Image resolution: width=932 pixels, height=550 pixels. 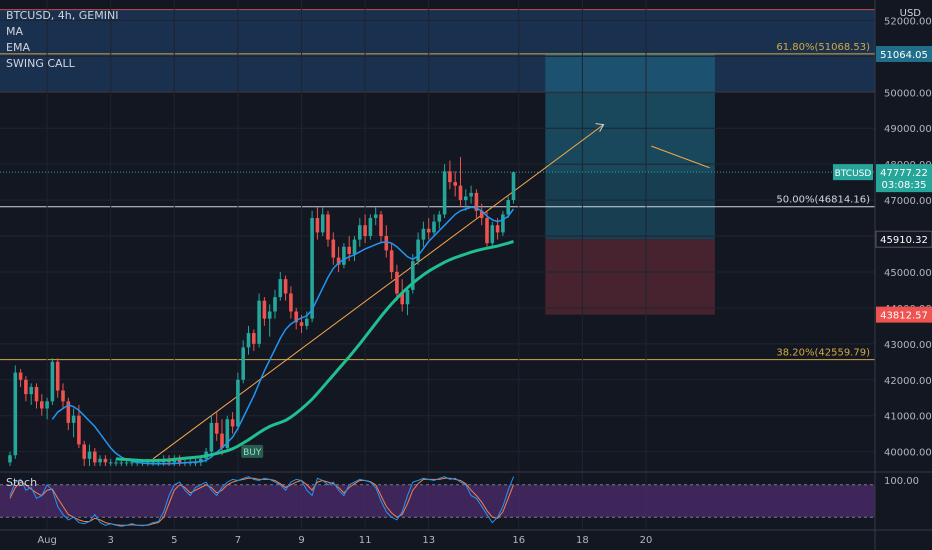 I want to click on time-tick-label: 16, so click(x=518, y=540).